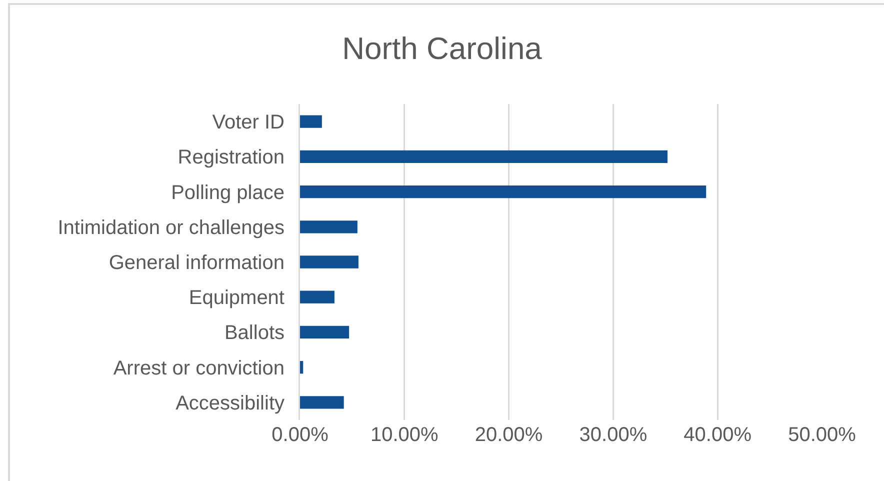 The height and width of the screenshot is (481, 884). Describe the element at coordinates (196, 263) in the screenshot. I see `y-tick-label: General information` at that location.